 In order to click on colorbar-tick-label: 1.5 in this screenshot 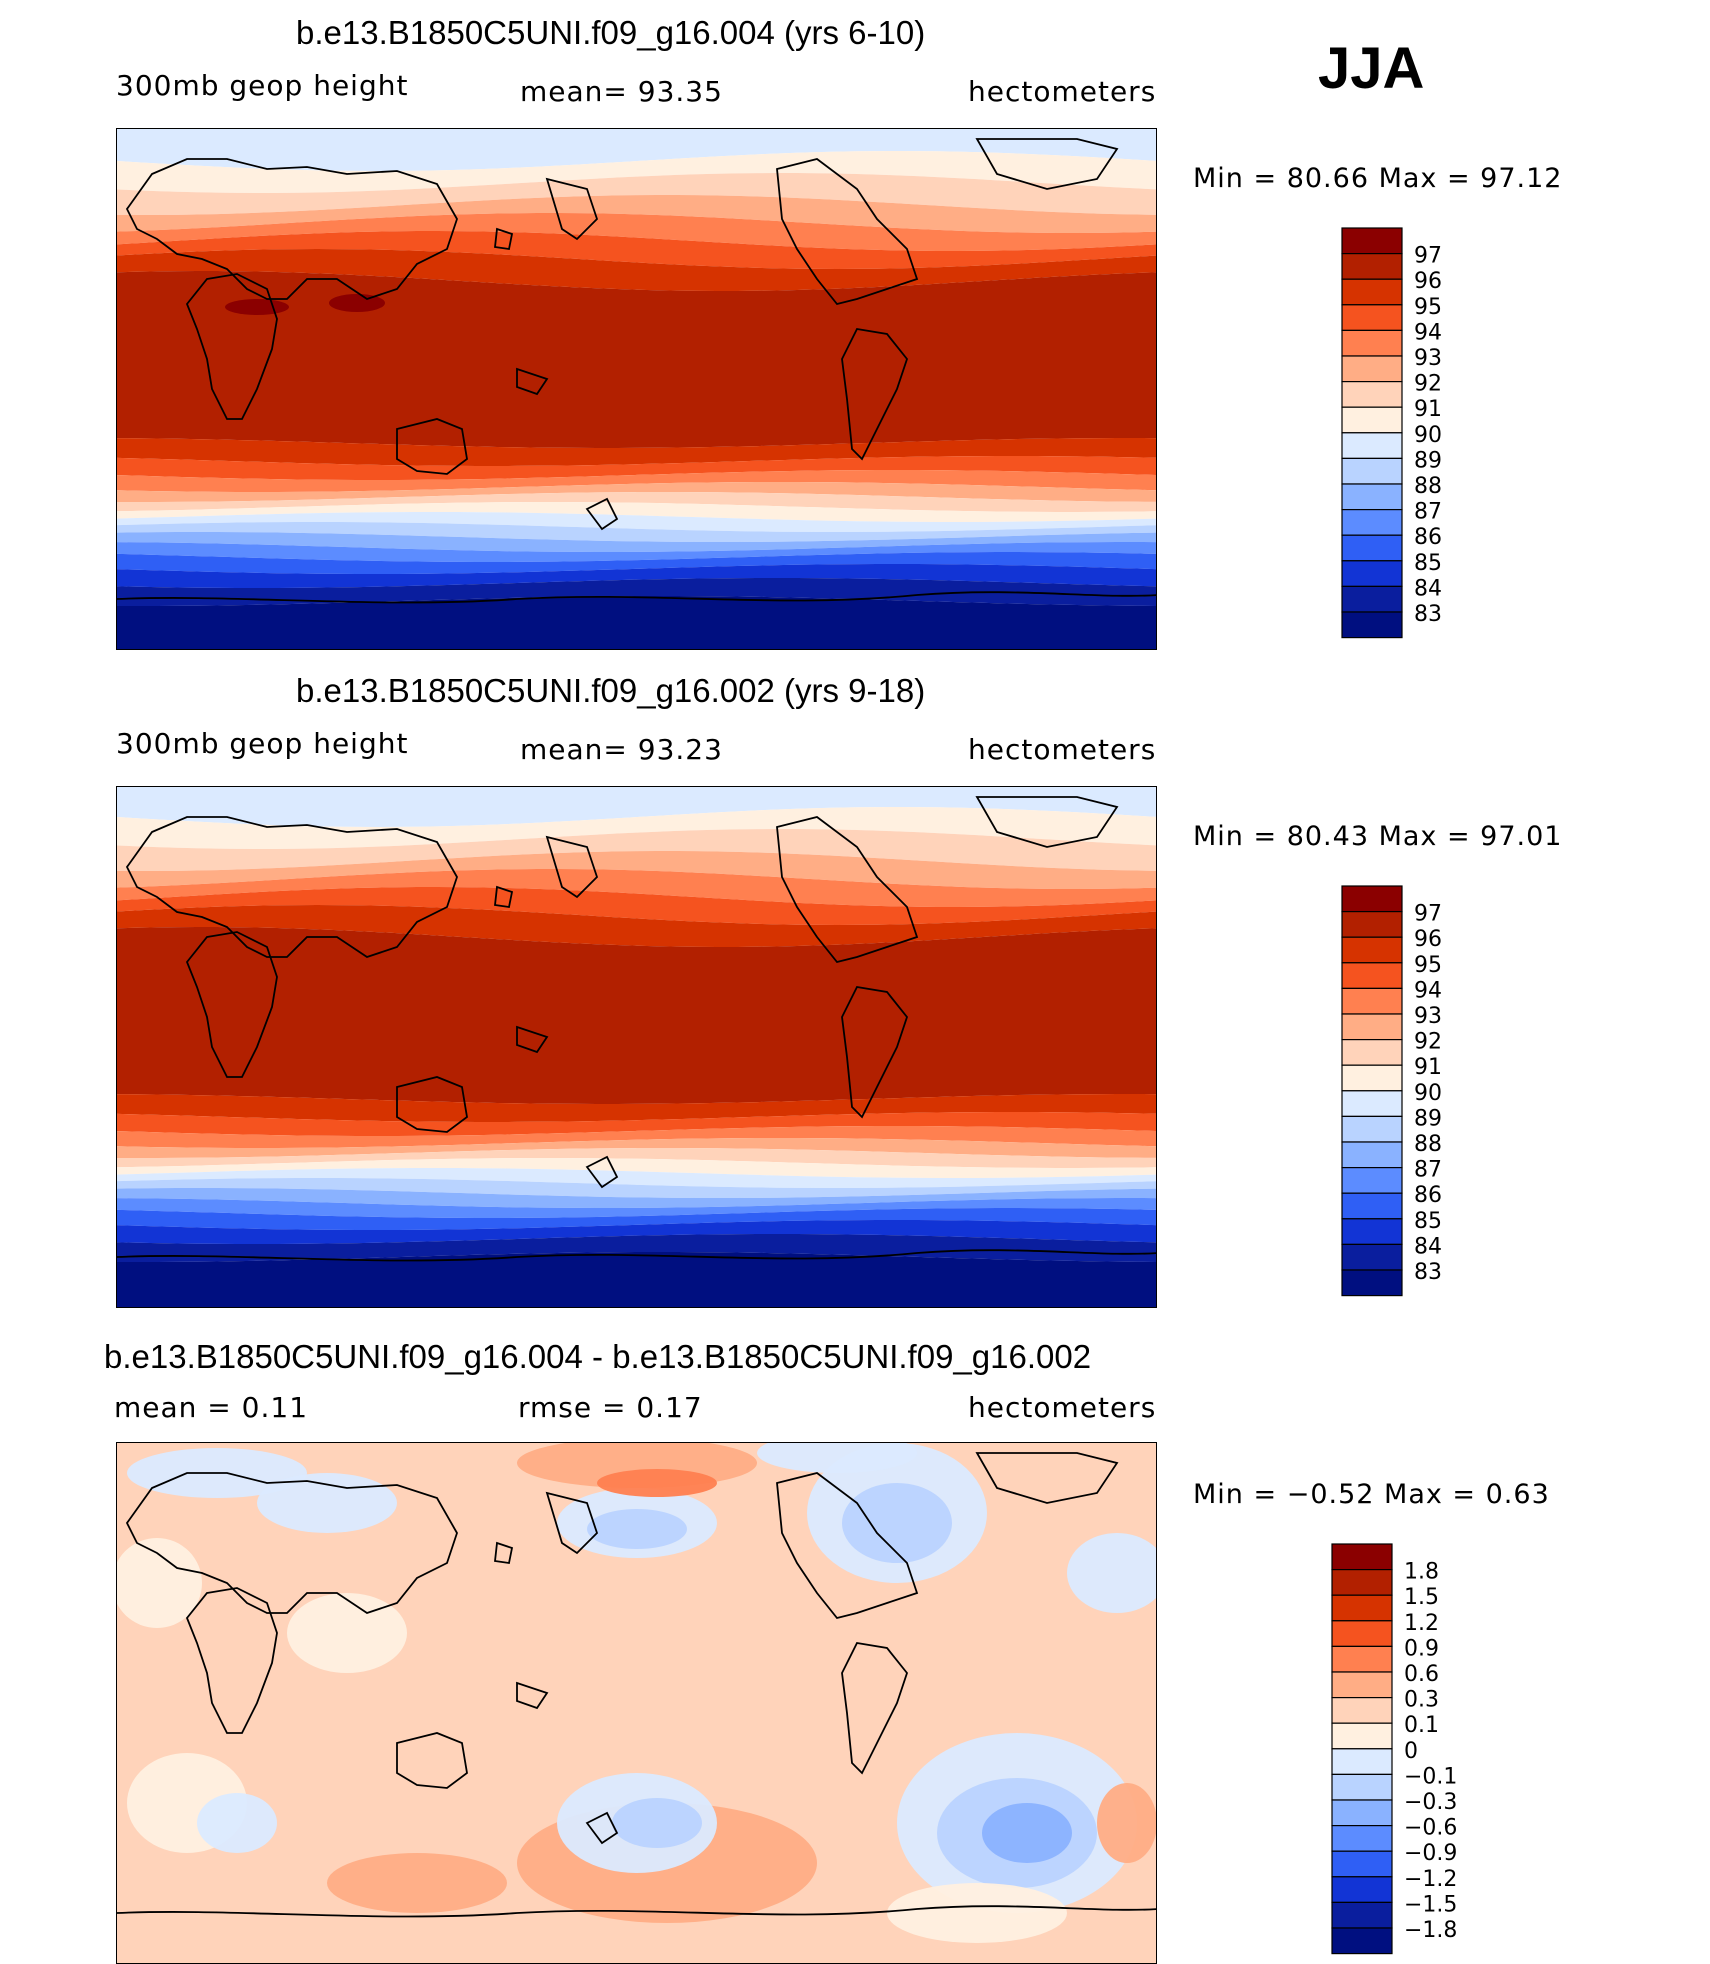, I will do `click(1421, 1597)`.